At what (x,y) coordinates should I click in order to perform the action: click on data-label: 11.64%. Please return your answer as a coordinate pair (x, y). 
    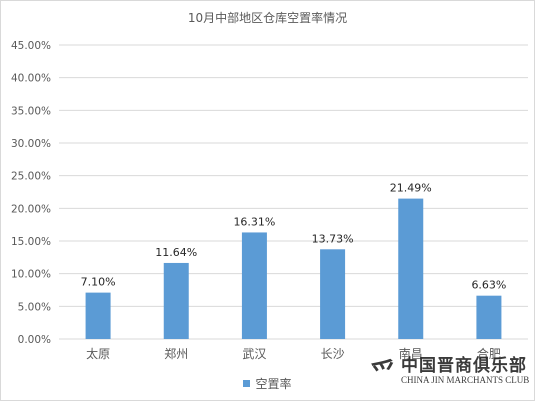
    Looking at the image, I should click on (176, 252).